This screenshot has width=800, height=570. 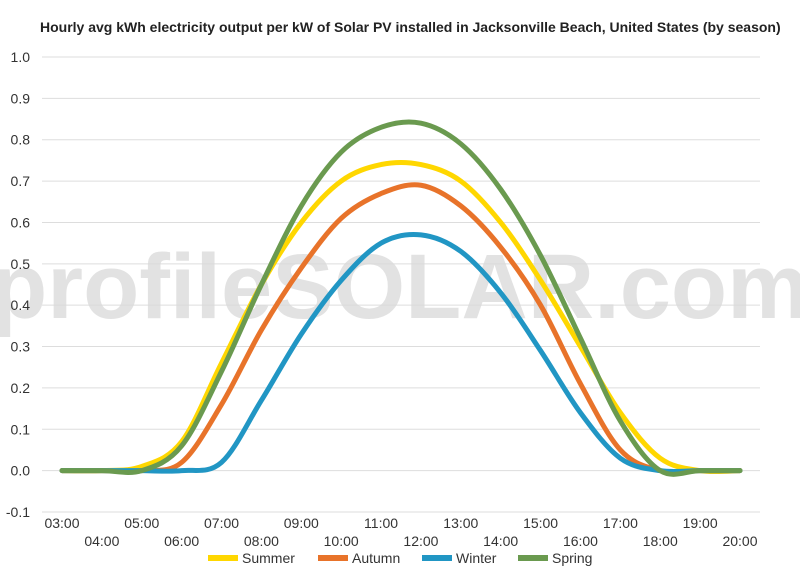 I want to click on legend-label-summer: Summer, so click(x=268, y=558).